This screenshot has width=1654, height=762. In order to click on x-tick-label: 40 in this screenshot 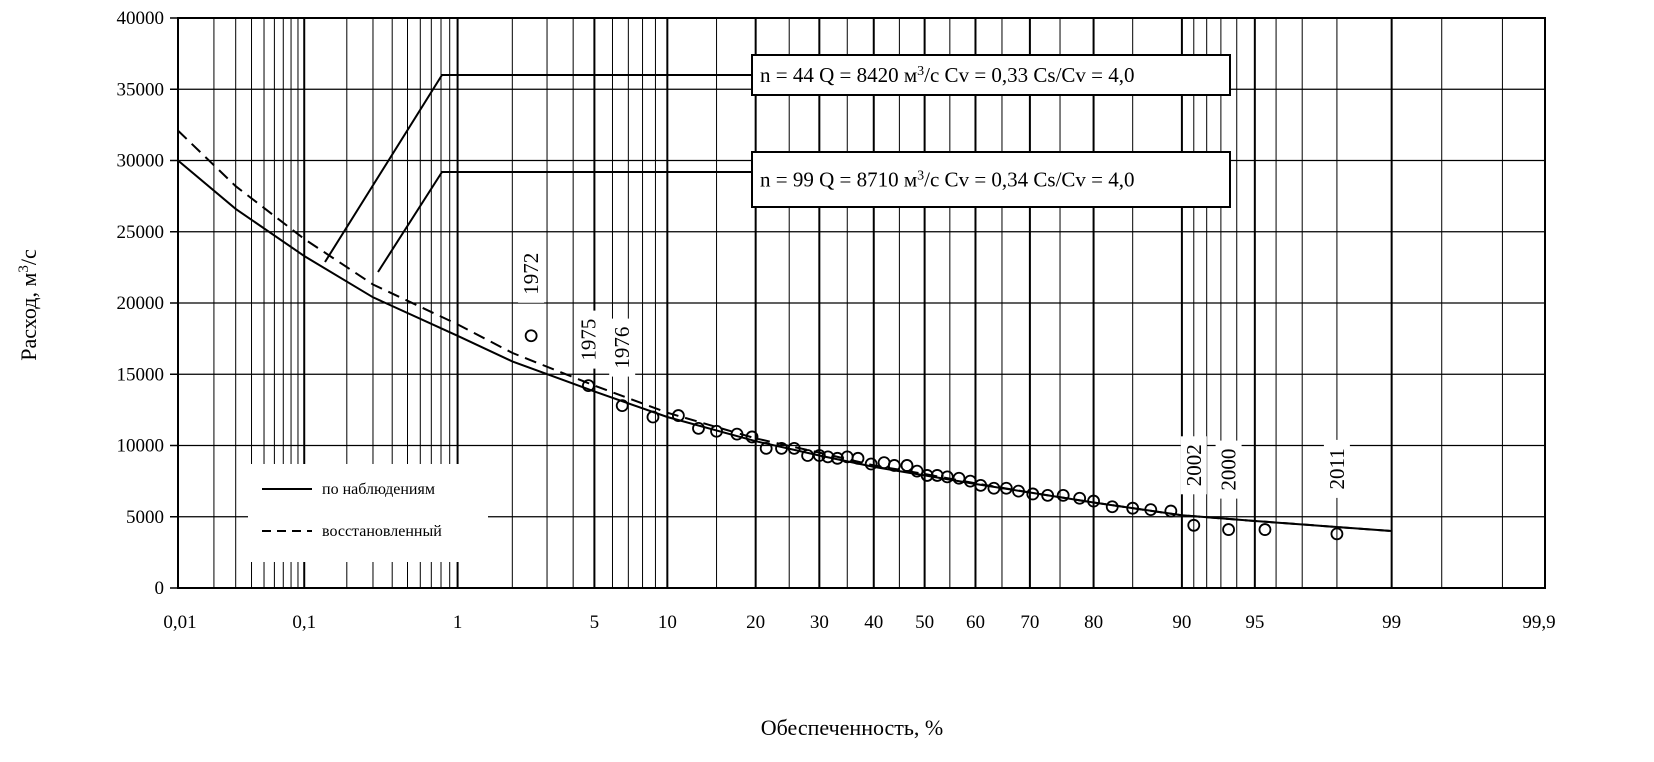, I will do `click(873, 622)`.